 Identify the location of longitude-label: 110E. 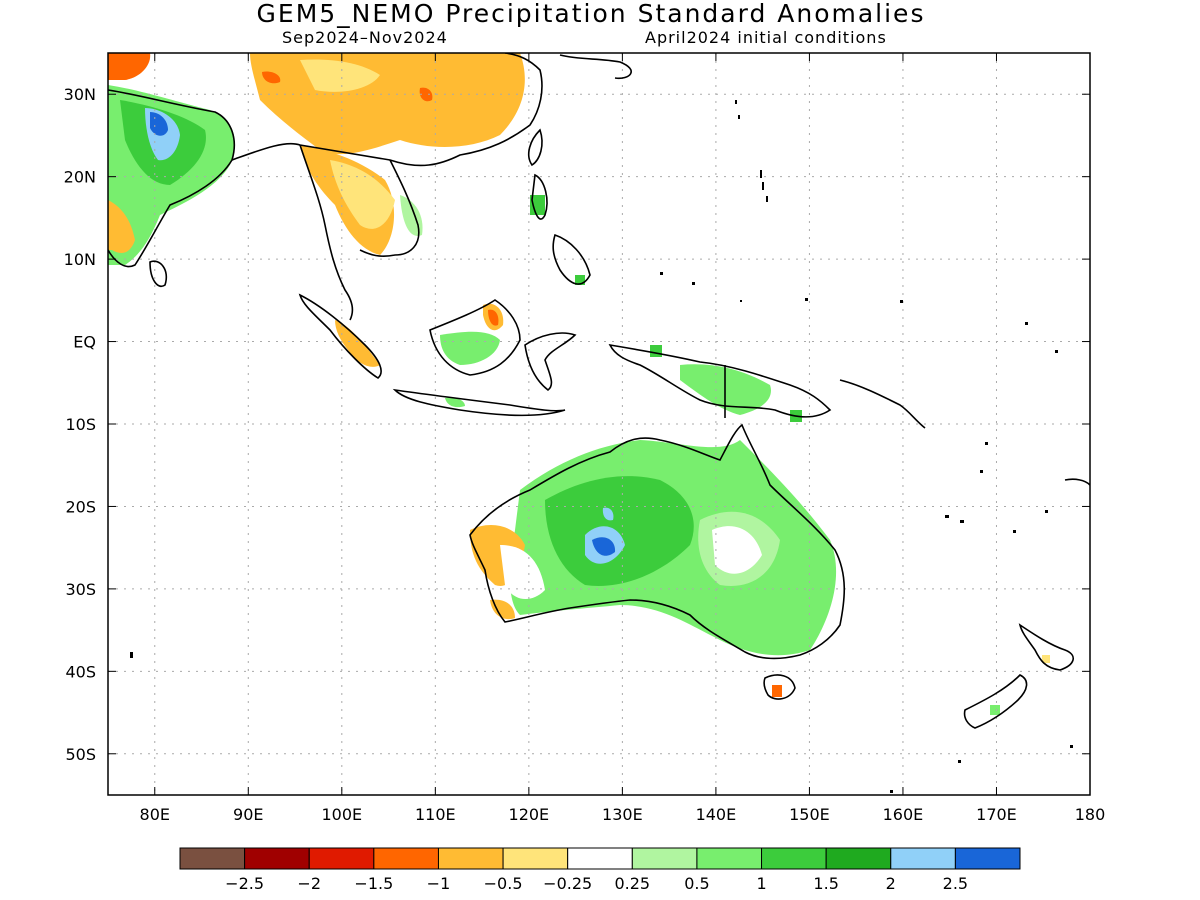
(435, 814).